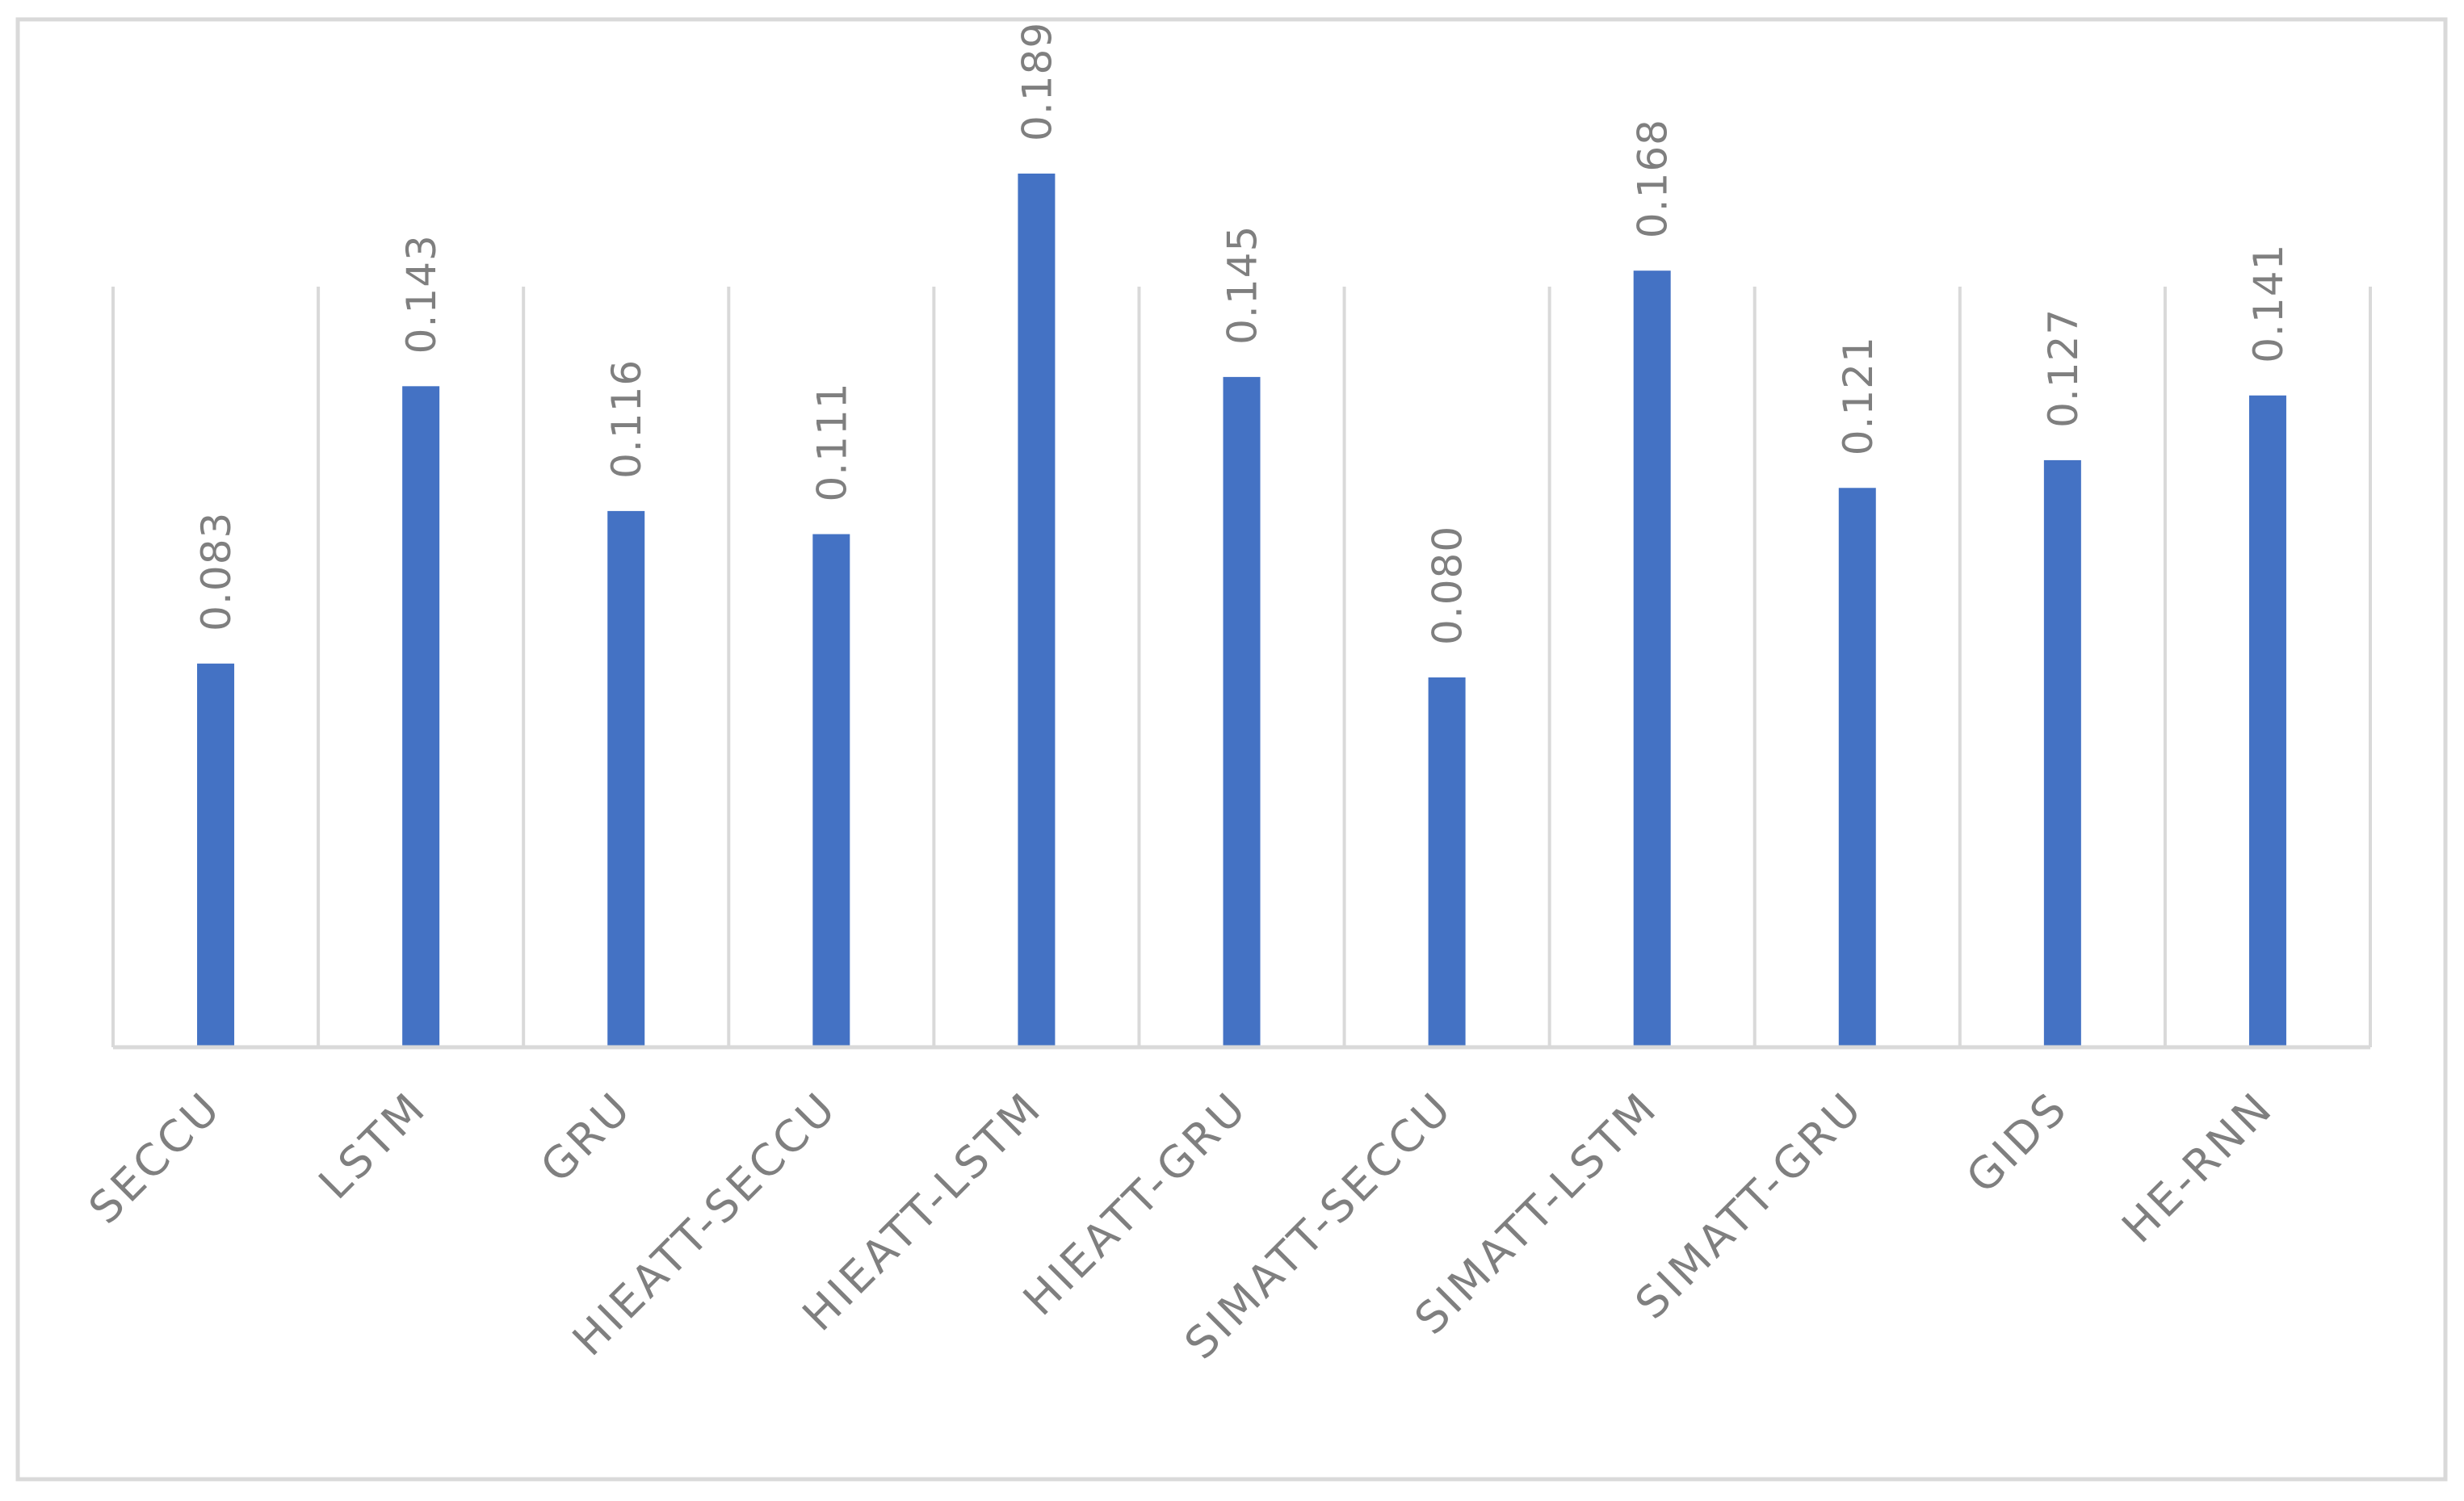  What do you see at coordinates (1037, 81) in the screenshot?
I see `value-label-hieatt-lstm: 0.189` at bounding box center [1037, 81].